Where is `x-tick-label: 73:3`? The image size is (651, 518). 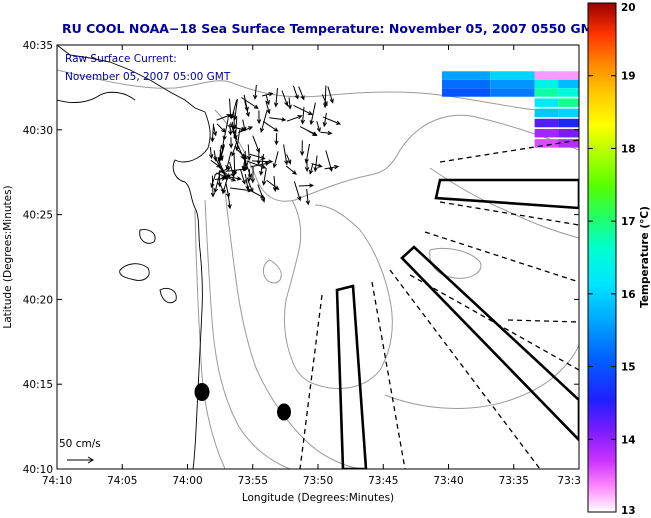
x-tick-label: 73:3 is located at coordinates (569, 481).